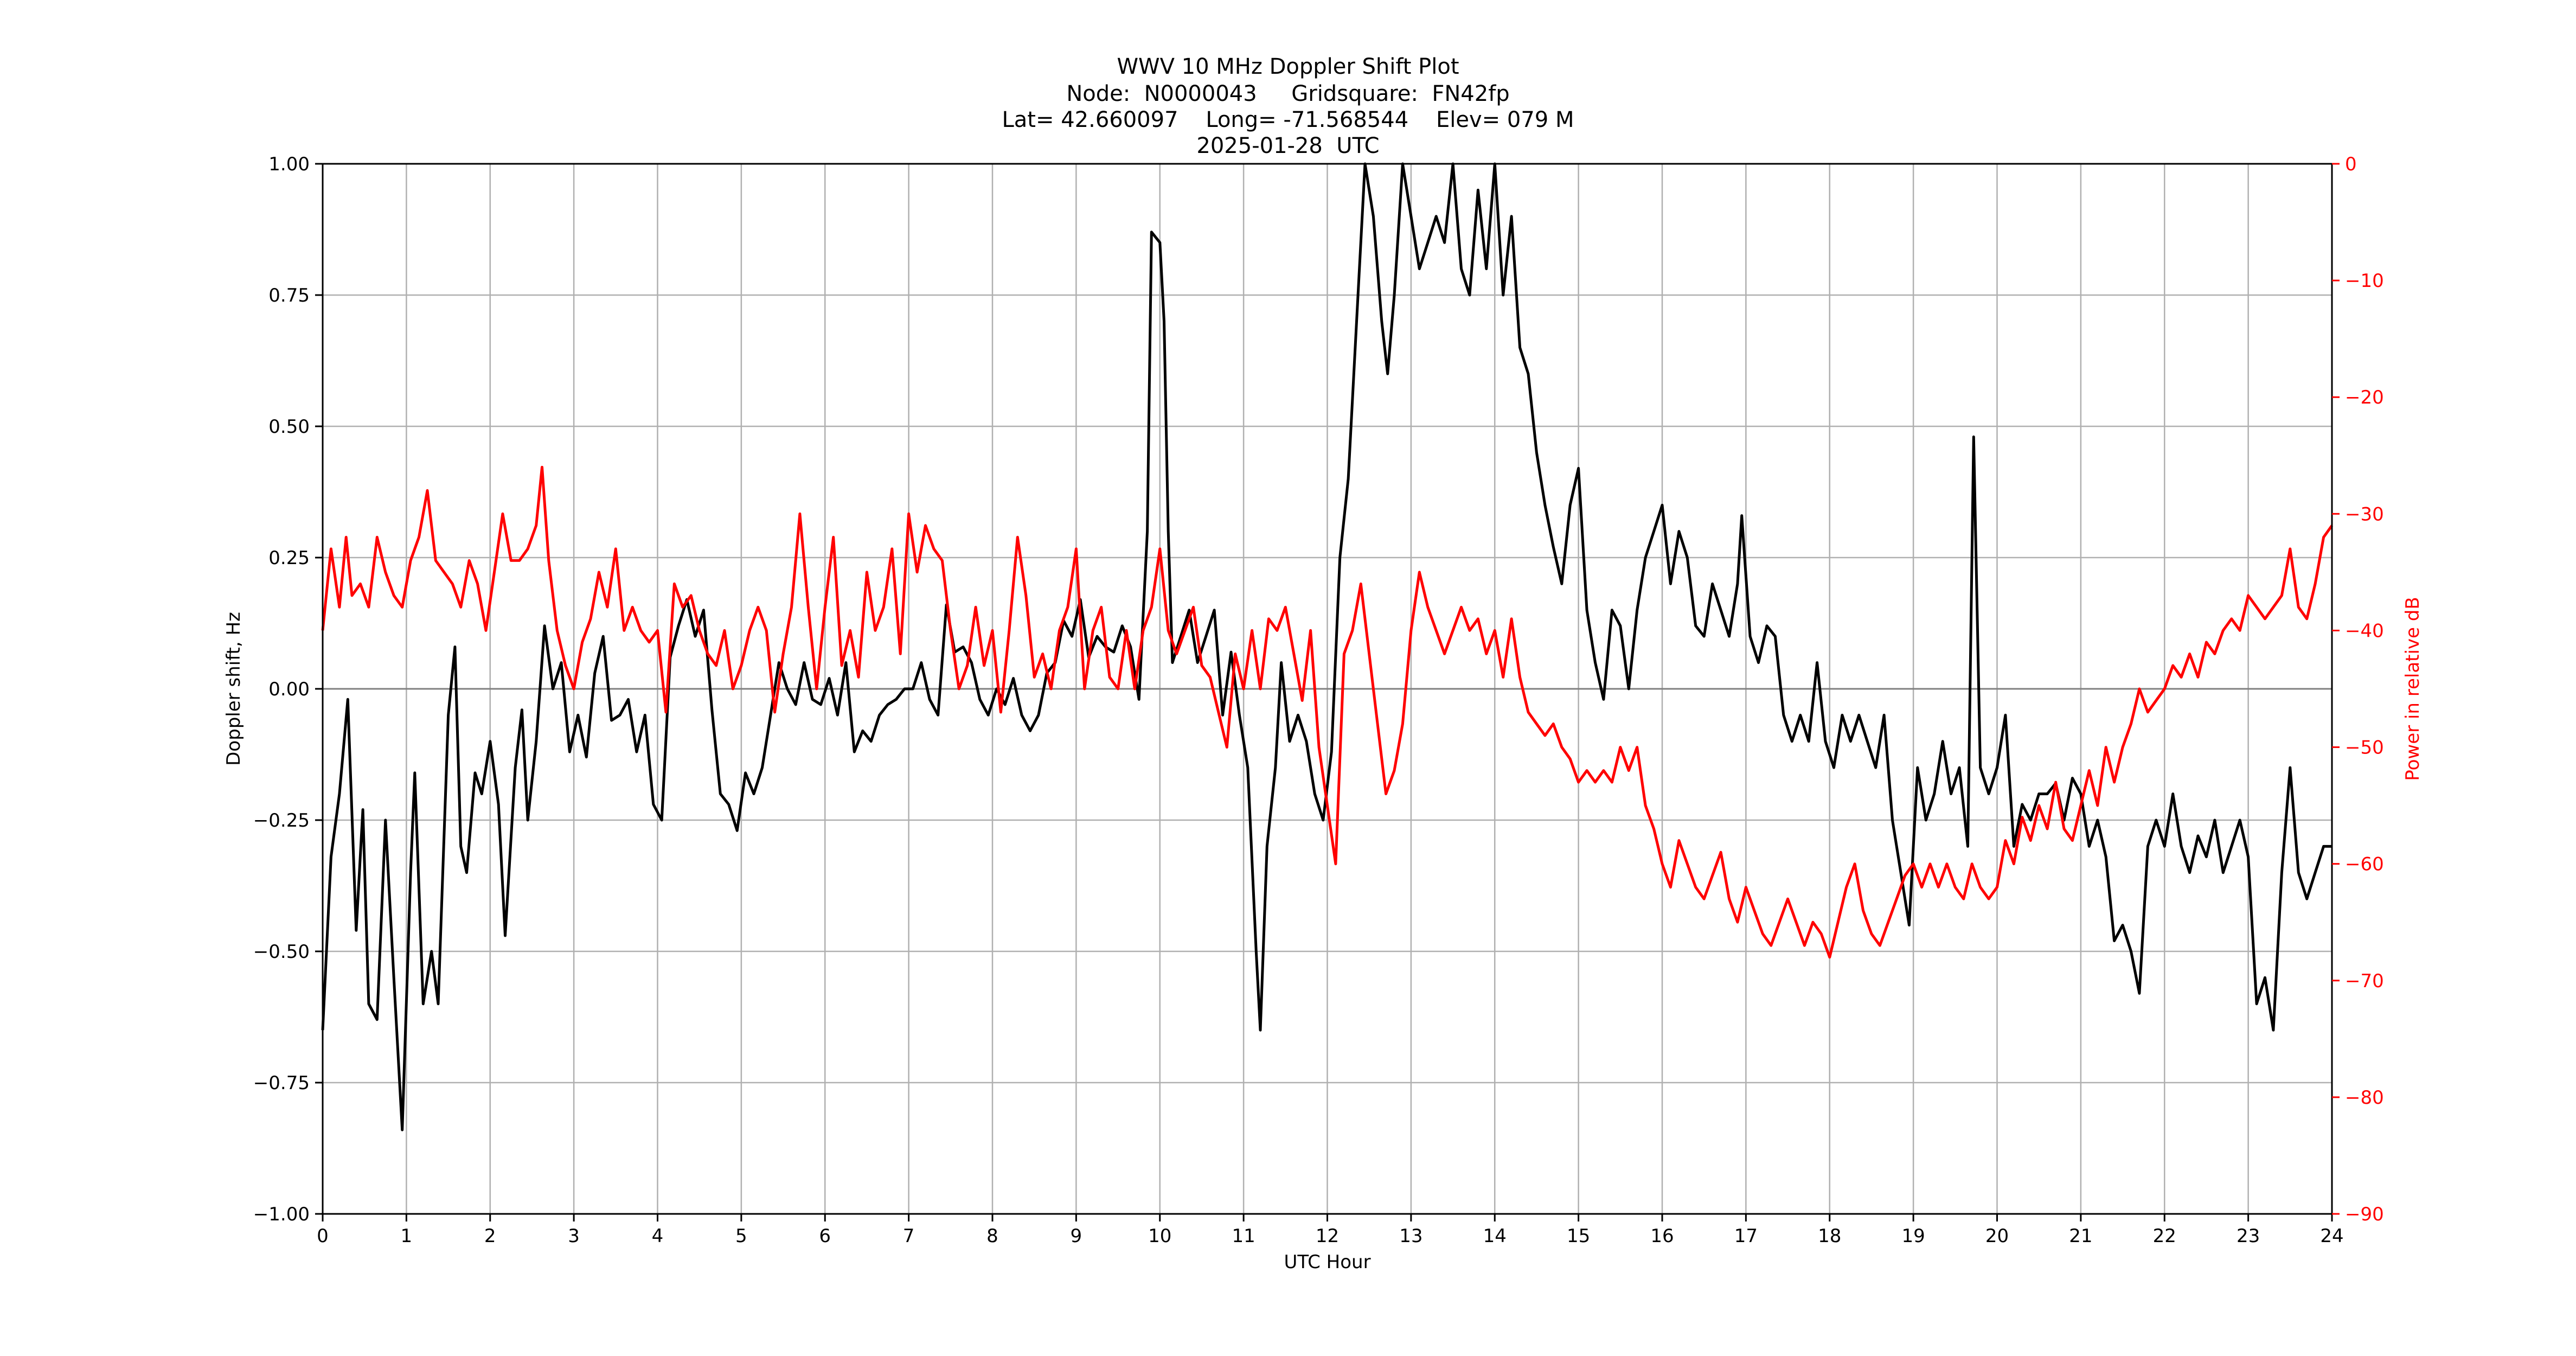  I want to click on y2-tick-label: −60, so click(2364, 864).